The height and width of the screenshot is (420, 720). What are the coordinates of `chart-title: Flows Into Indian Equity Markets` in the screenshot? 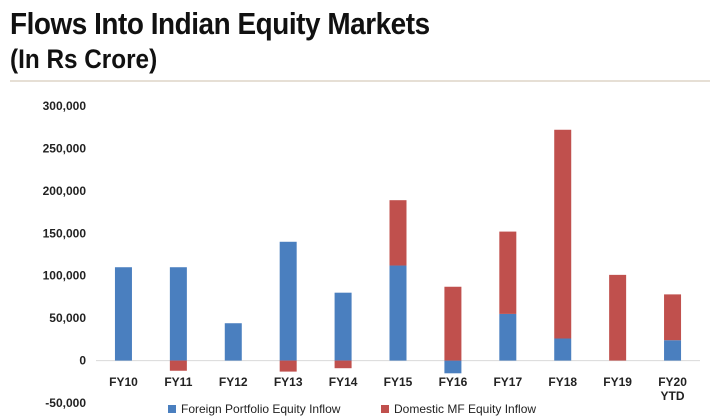 It's located at (220, 23).